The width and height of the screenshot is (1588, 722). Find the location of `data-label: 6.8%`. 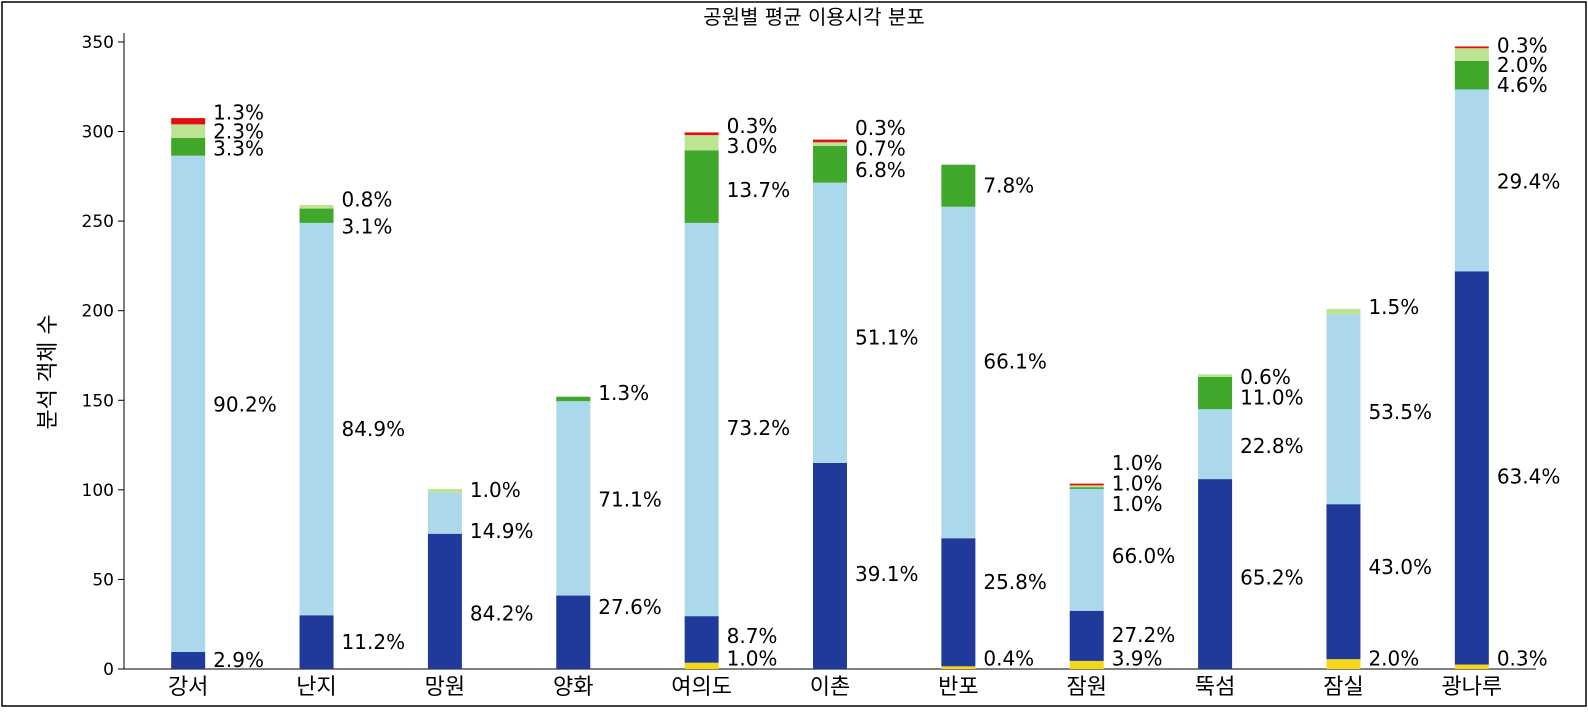

data-label: 6.8% is located at coordinates (880, 170).